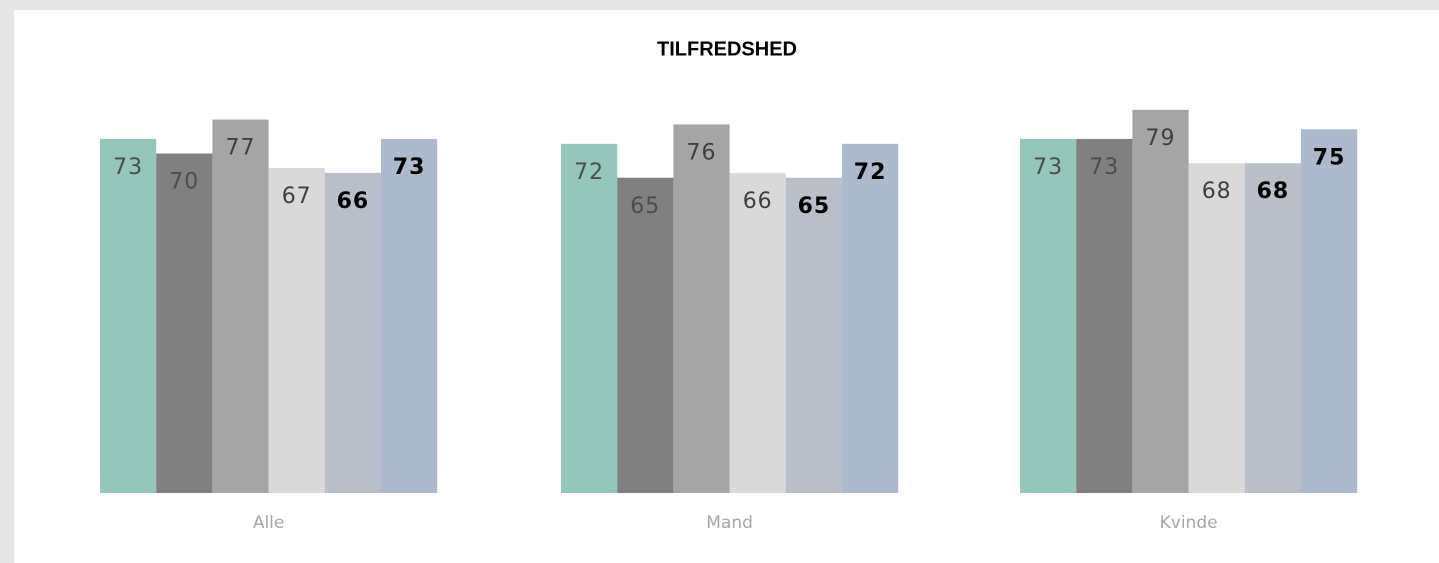  Describe the element at coordinates (184, 182) in the screenshot. I see `value-label: 70` at that location.